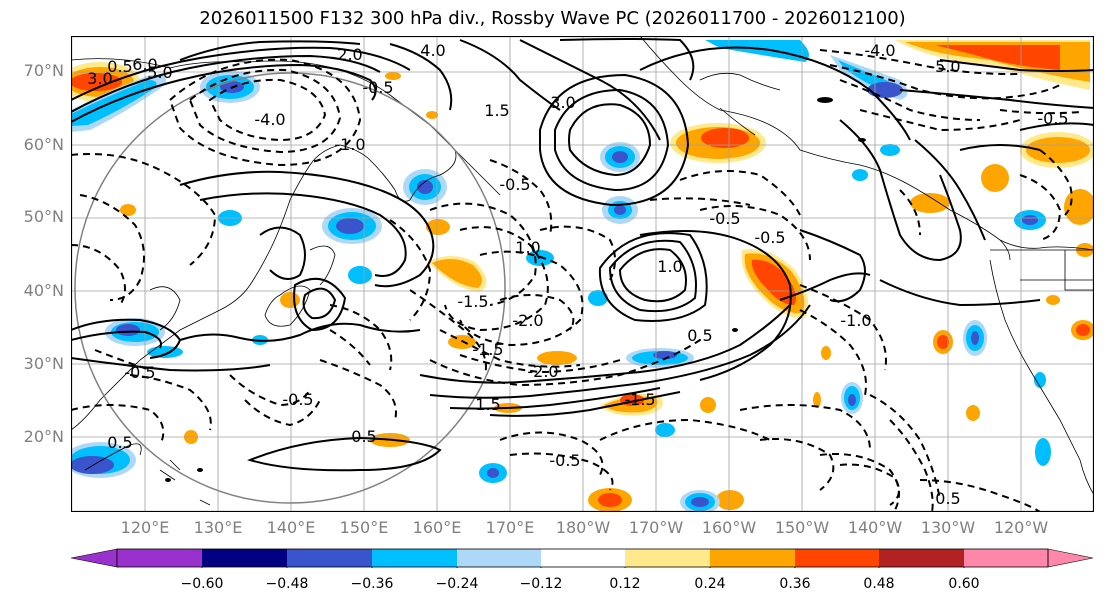 This screenshot has height=604, width=1105. What do you see at coordinates (729, 527) in the screenshot?
I see `lon-label-160w: 160°W` at bounding box center [729, 527].